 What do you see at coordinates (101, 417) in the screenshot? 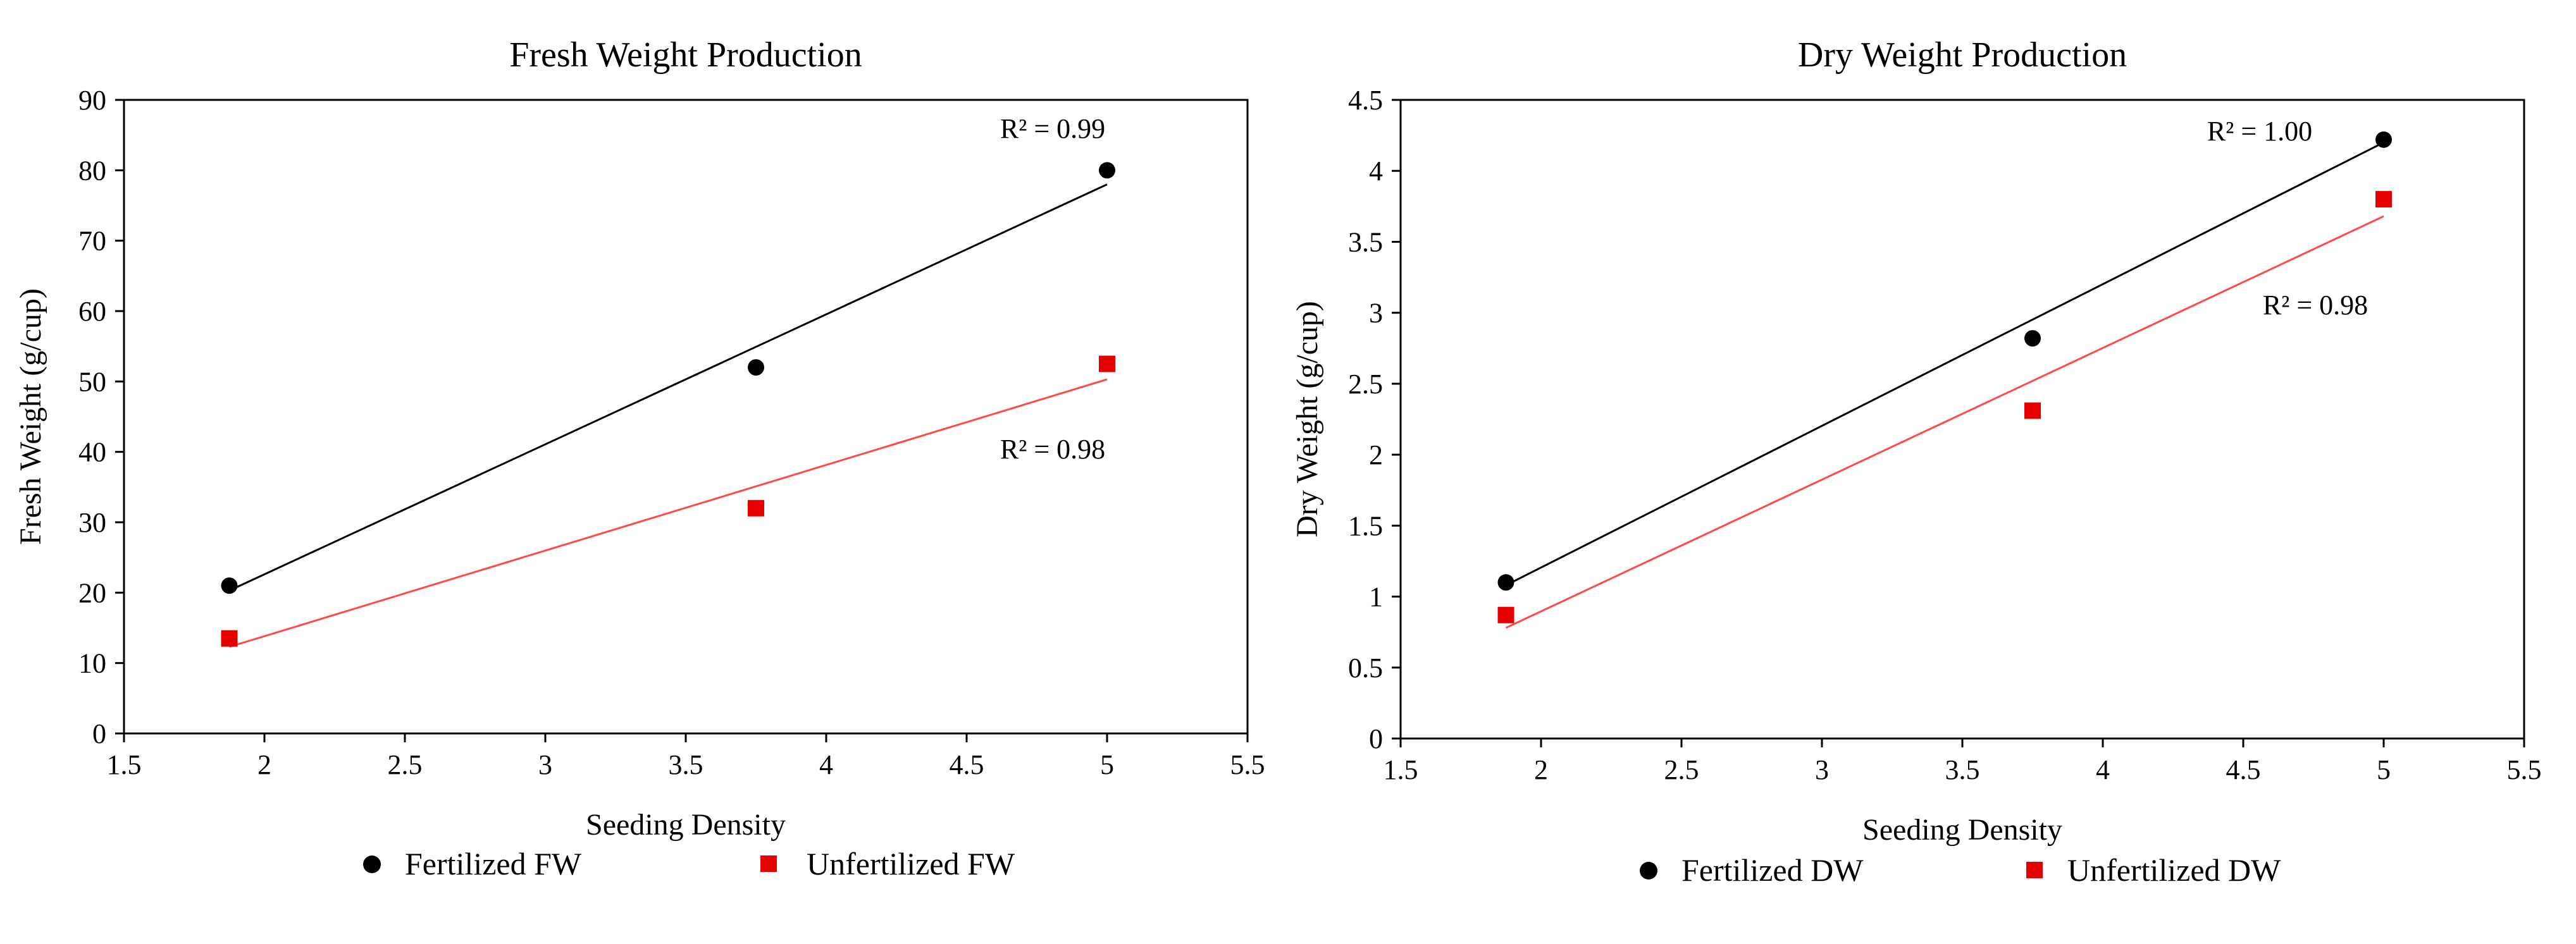
I see `y-axis-ticks: 0 10 20 30 40 50 60 70 80 90` at bounding box center [101, 417].